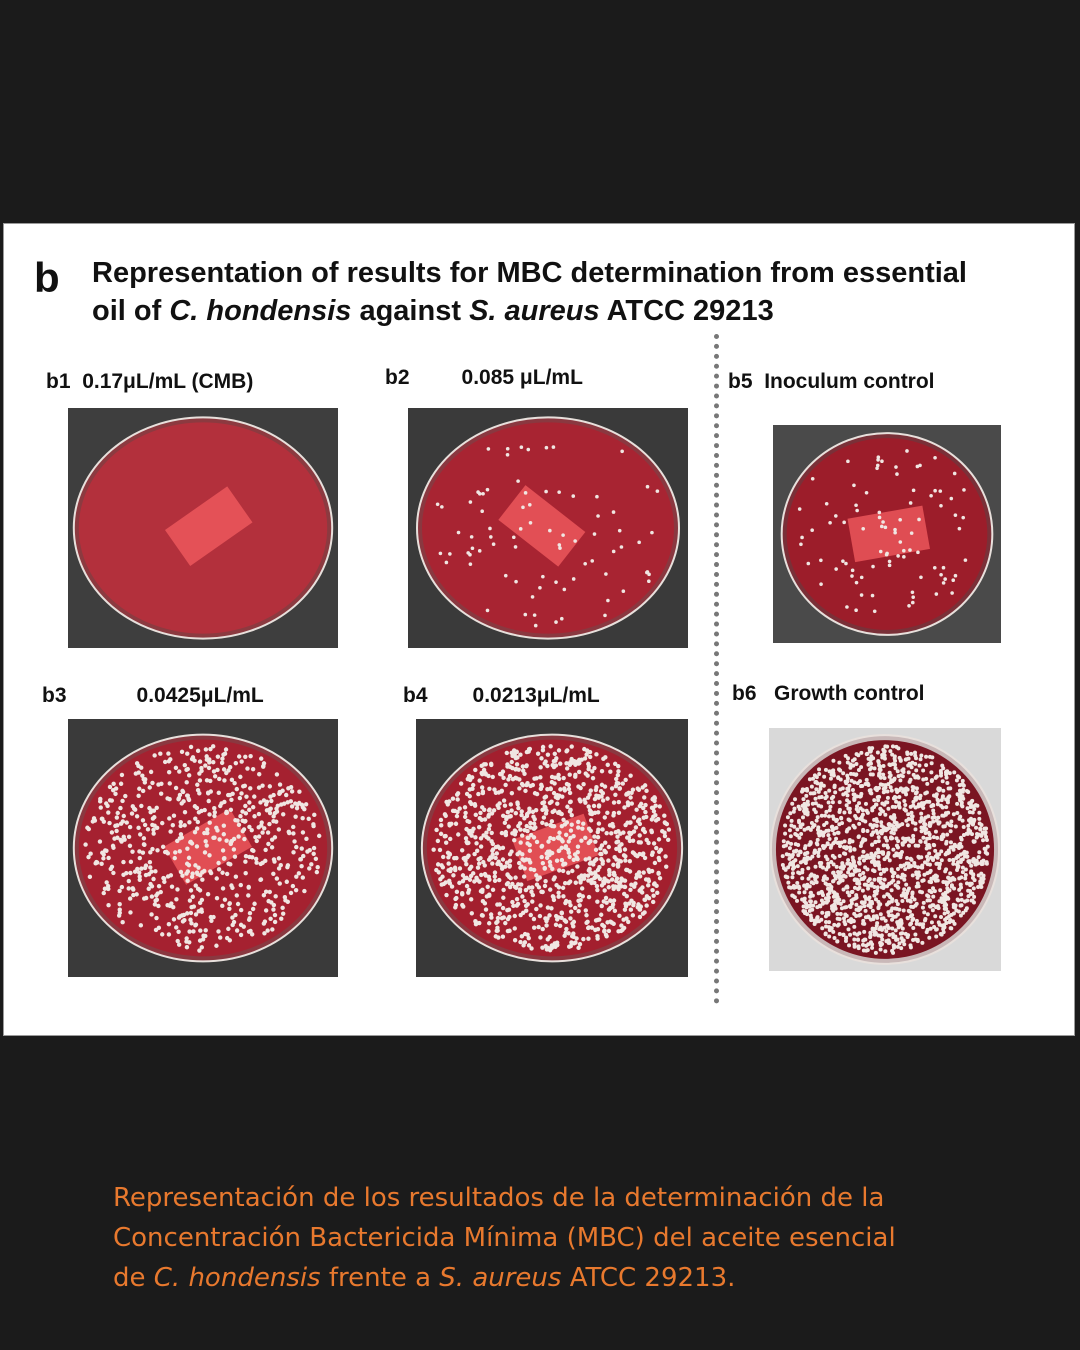 The height and width of the screenshot is (1350, 1080). I want to click on label-b2: b2 0.085 μL/mL, so click(484, 378).